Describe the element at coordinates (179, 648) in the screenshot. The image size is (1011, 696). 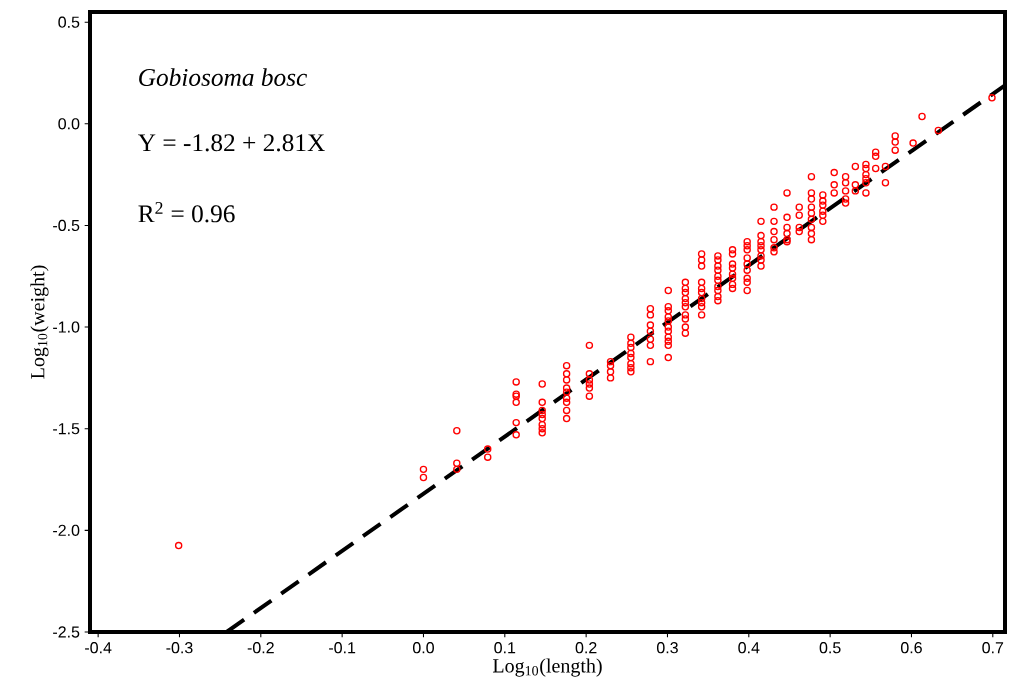
I see `x-tick-label: -0.3` at that location.